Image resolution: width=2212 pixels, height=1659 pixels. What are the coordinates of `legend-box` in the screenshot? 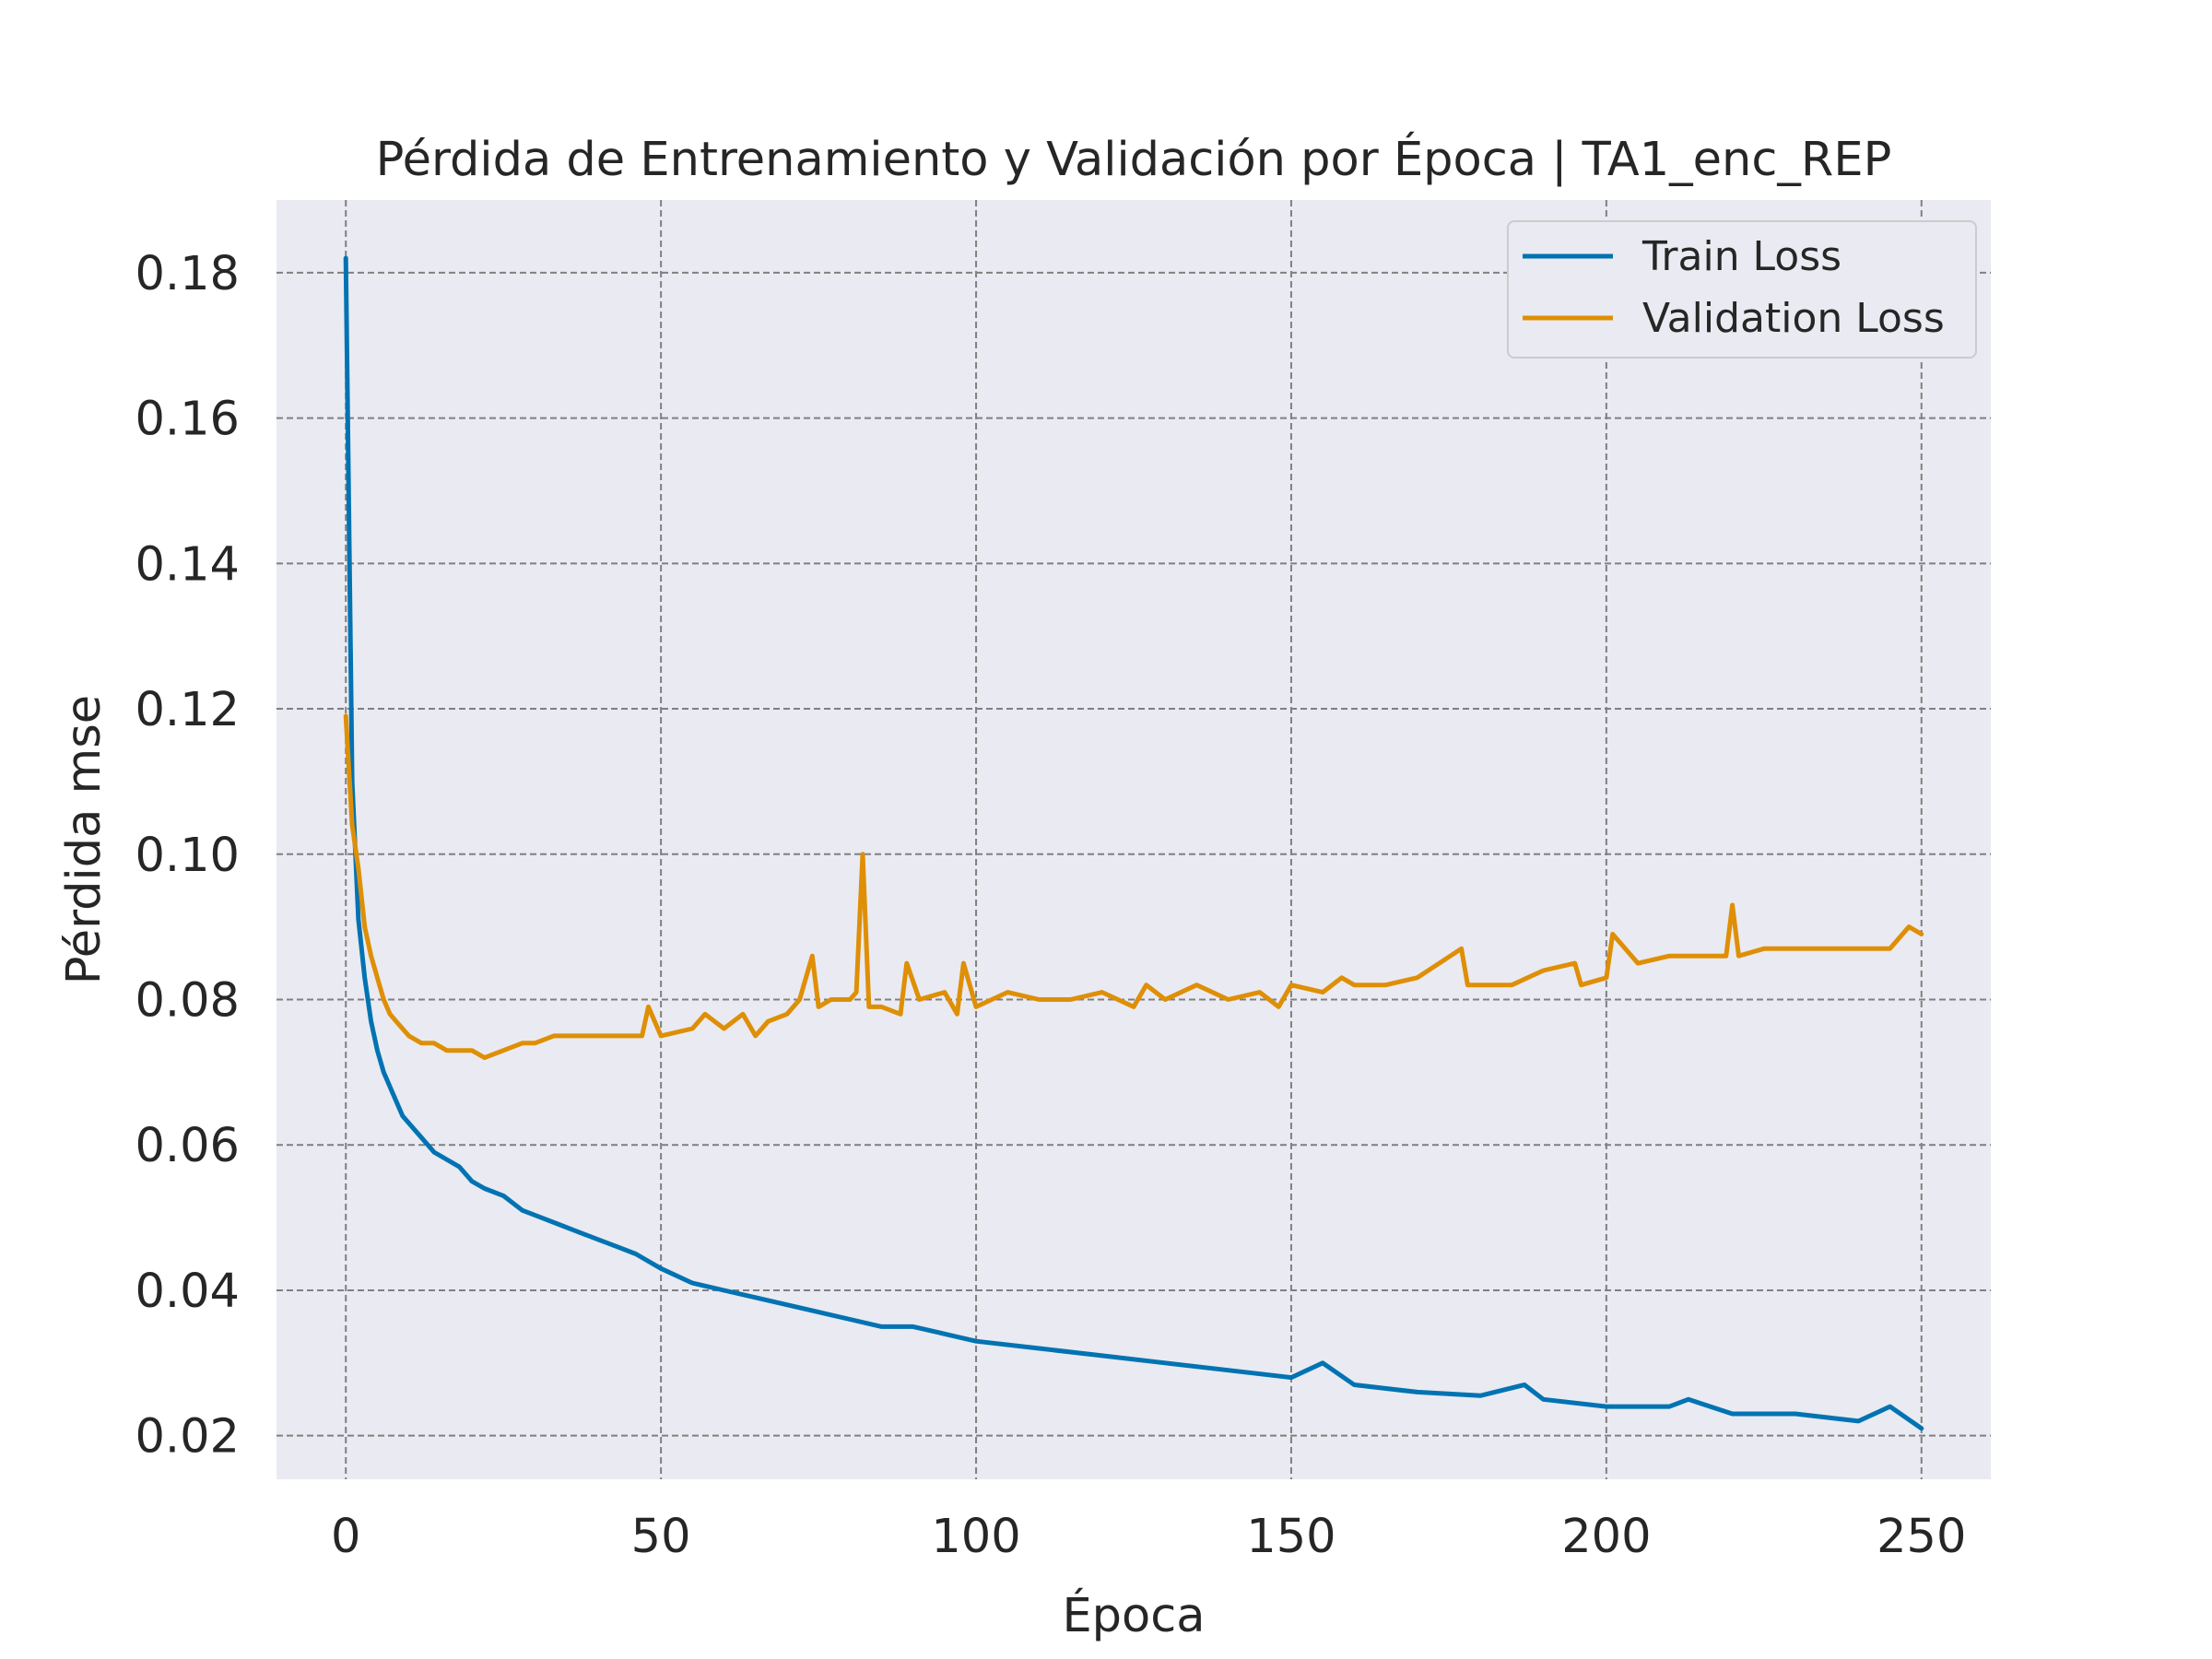 It's located at (1742, 289).